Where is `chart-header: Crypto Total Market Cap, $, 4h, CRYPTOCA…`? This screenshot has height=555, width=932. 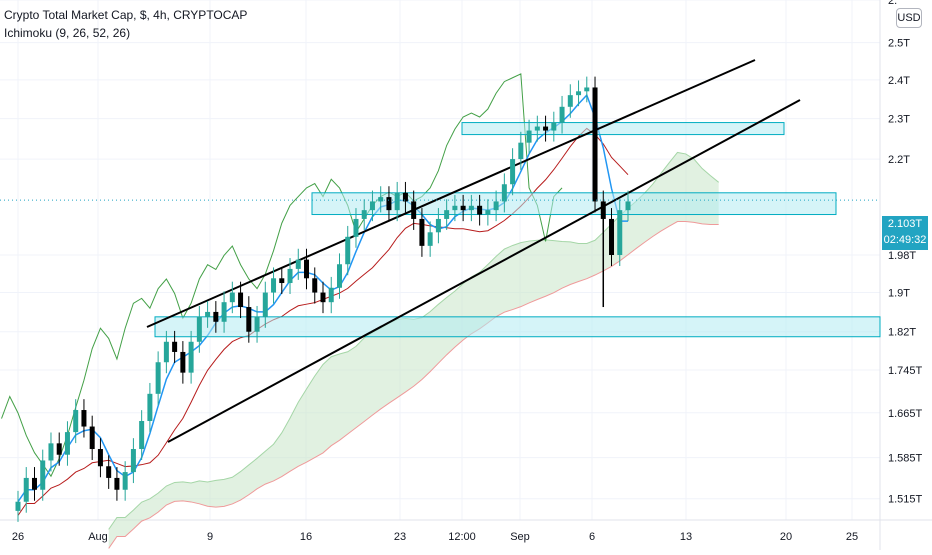
chart-header: Crypto Total Market Cap, $, 4h, CRYPTOCA… is located at coordinates (125, 24).